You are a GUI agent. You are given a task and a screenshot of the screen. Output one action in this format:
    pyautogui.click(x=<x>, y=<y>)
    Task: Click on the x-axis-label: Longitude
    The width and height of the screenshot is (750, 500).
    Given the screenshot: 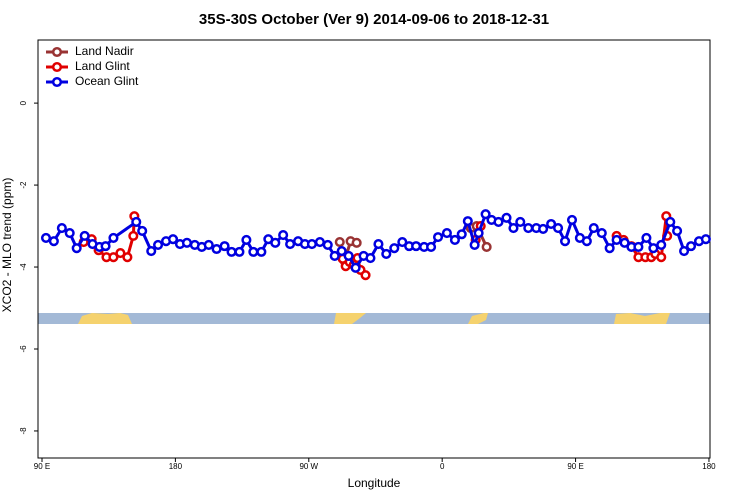 What is the action you would take?
    pyautogui.click(x=374, y=483)
    